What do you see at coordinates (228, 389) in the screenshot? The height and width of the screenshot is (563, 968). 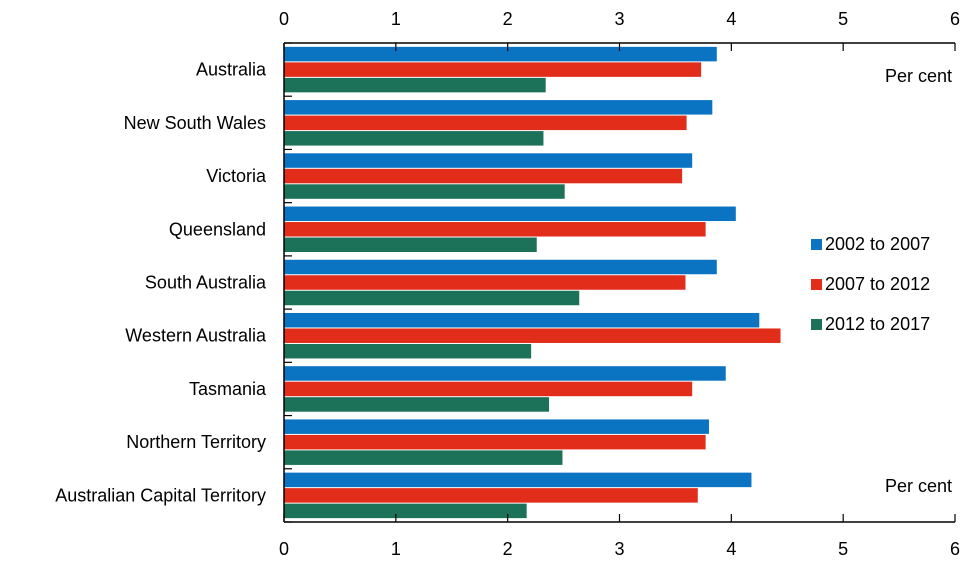 I see `category-label: Tasmania` at bounding box center [228, 389].